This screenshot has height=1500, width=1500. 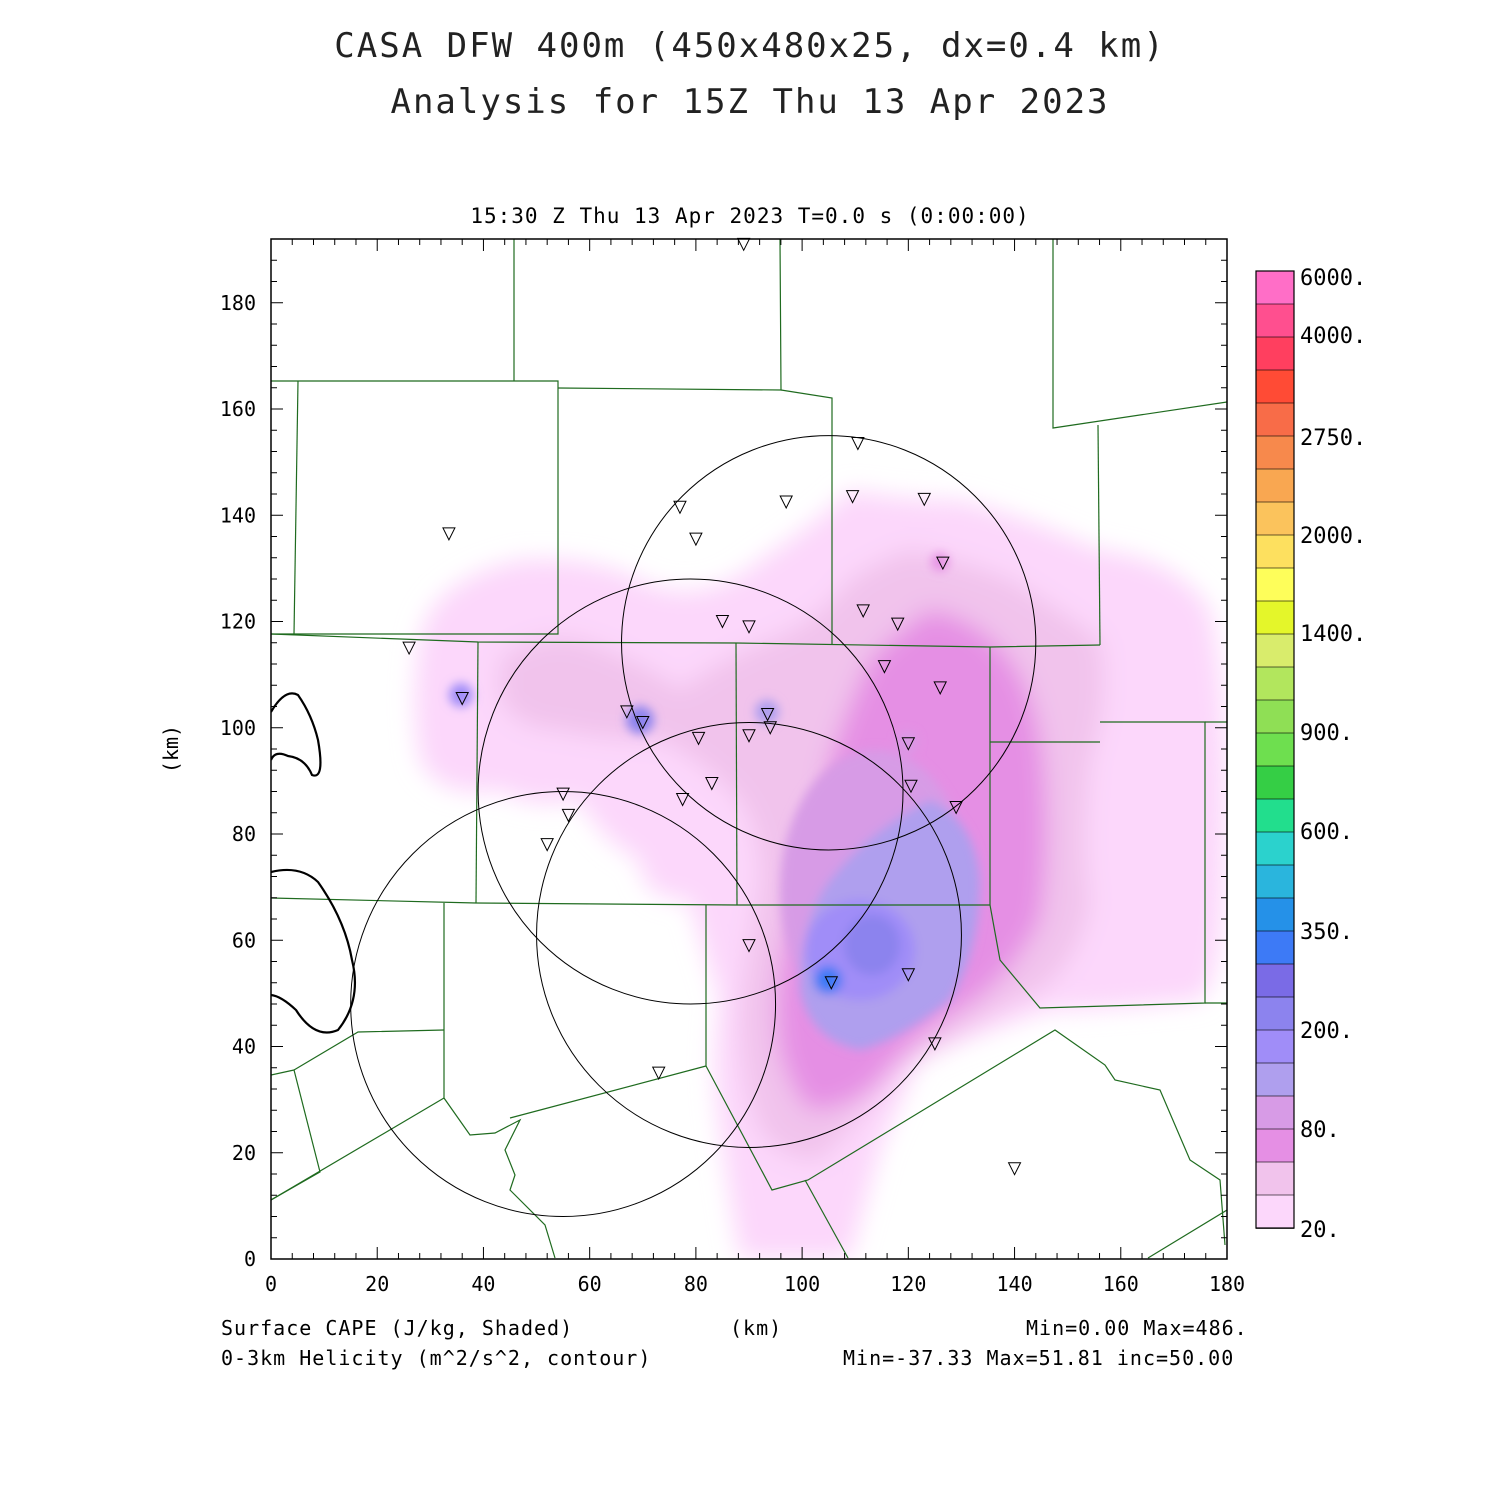 I want to click on y-tick-label: 80, so click(x=244, y=834).